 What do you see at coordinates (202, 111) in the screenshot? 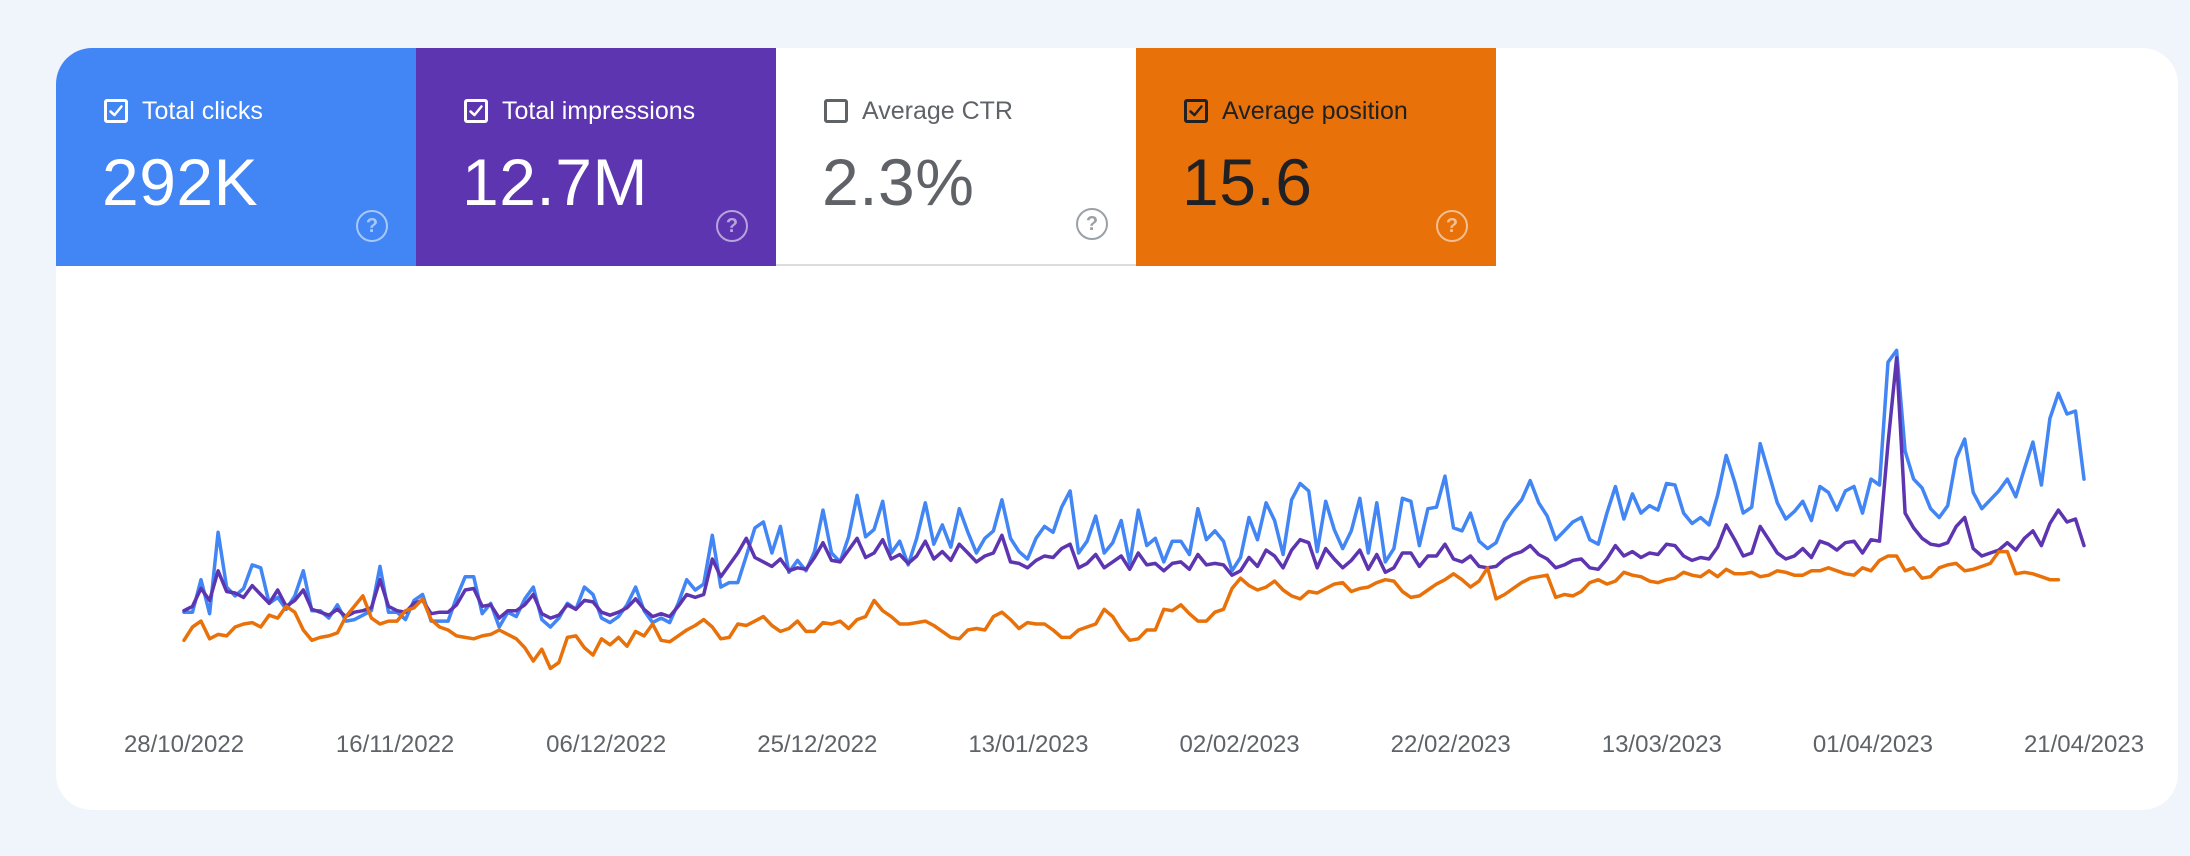
I see `total-clicks-label: Total clicks` at bounding box center [202, 111].